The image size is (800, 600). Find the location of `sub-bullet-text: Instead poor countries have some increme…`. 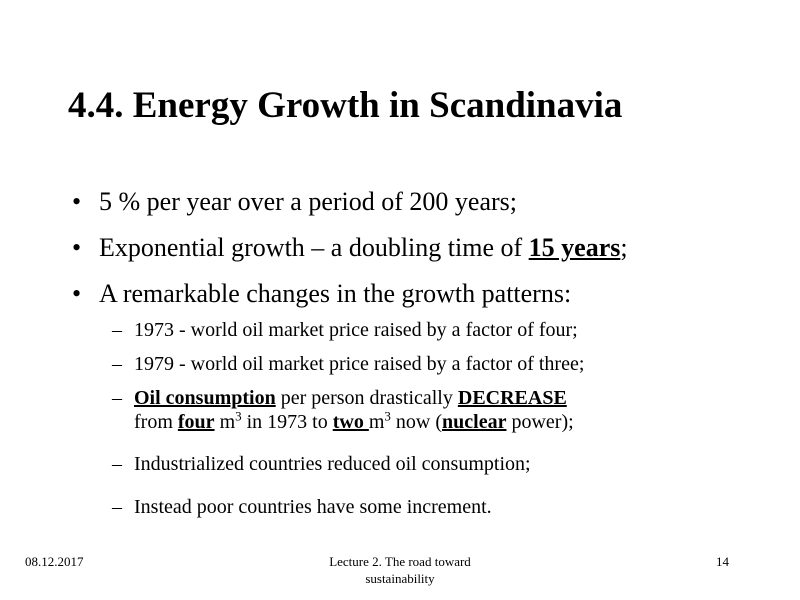

sub-bullet-text: Instead poor countries have some increme… is located at coordinates (313, 507).